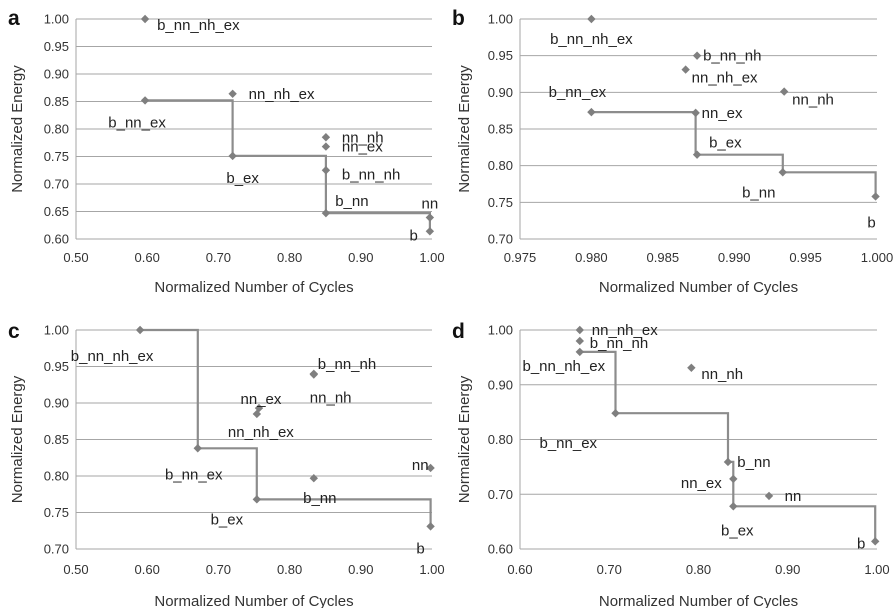 This screenshot has width=896, height=608. What do you see at coordinates (430, 204) in the screenshot?
I see `point-label-nn: nn` at bounding box center [430, 204].